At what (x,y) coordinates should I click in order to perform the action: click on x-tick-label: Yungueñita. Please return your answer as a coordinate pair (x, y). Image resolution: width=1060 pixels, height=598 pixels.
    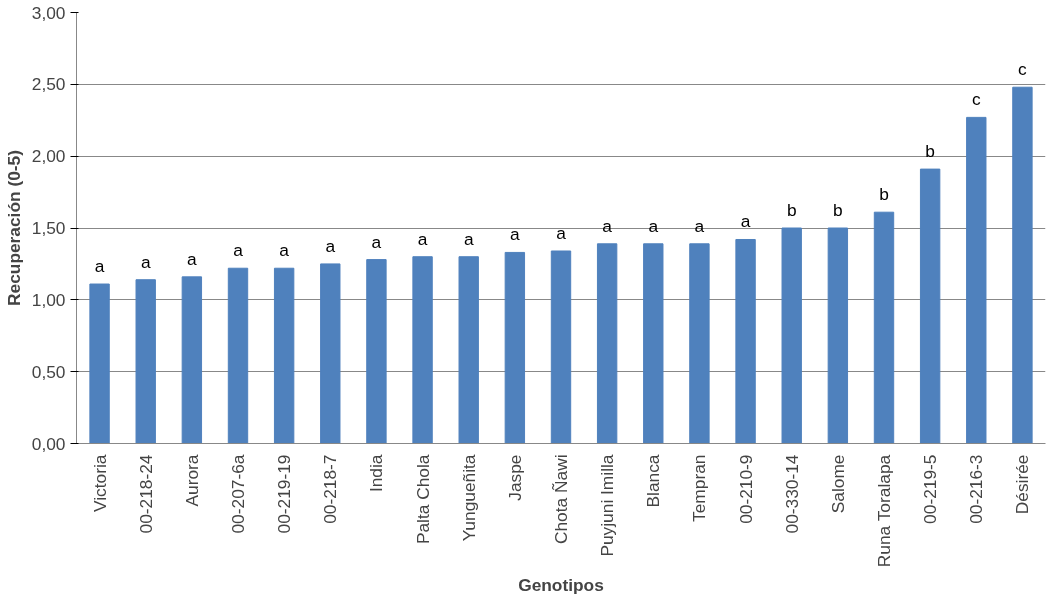
    Looking at the image, I should click on (468, 498).